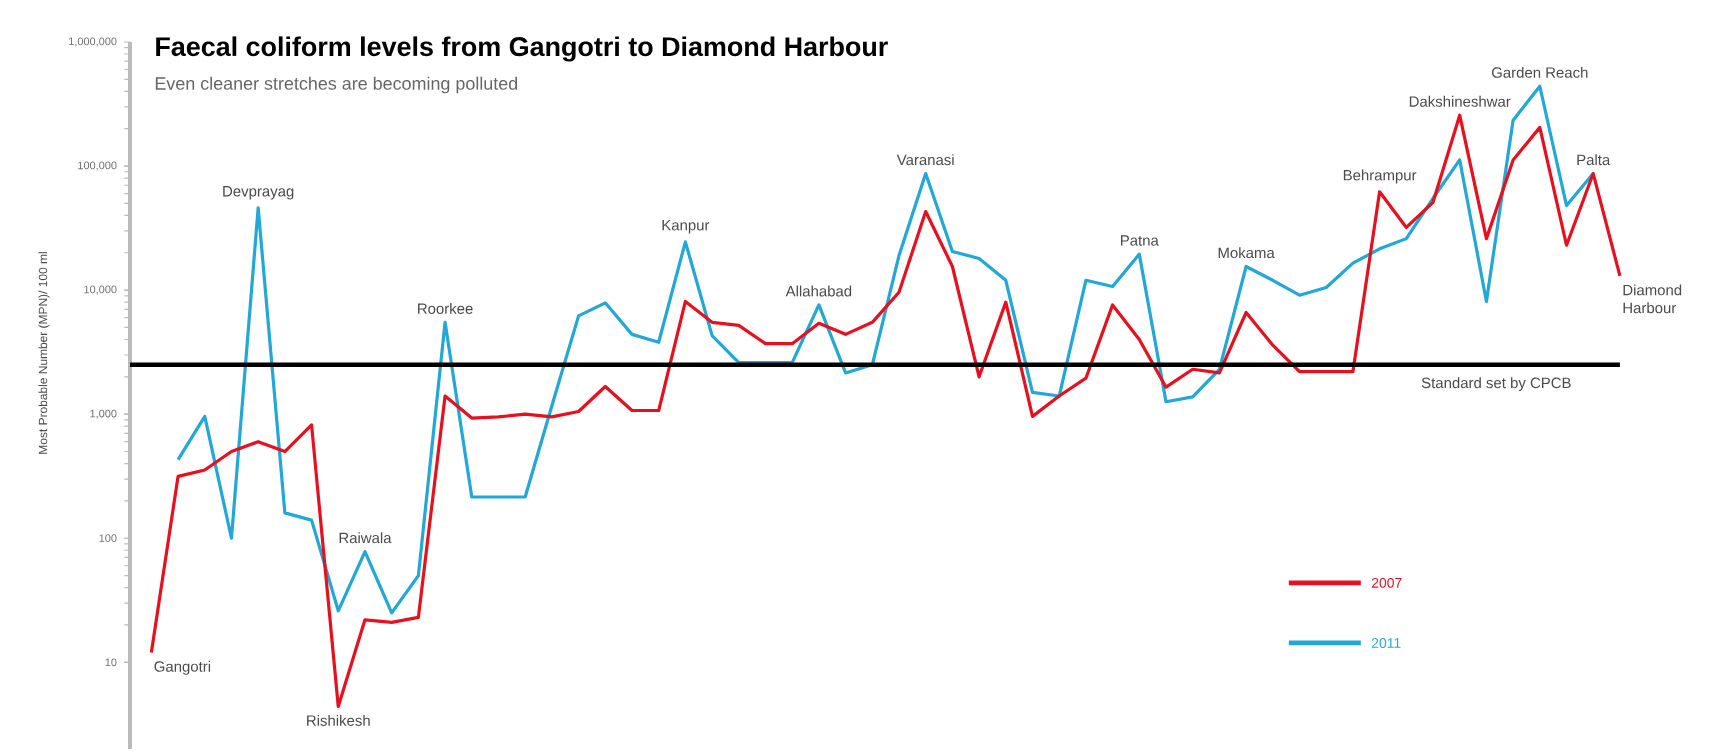  What do you see at coordinates (365, 538) in the screenshot?
I see `annotation: Raiwala` at bounding box center [365, 538].